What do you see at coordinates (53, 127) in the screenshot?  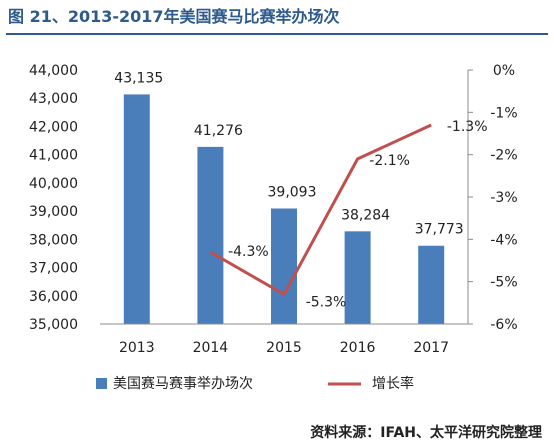 I see `left-tick-label: 42,000` at bounding box center [53, 127].